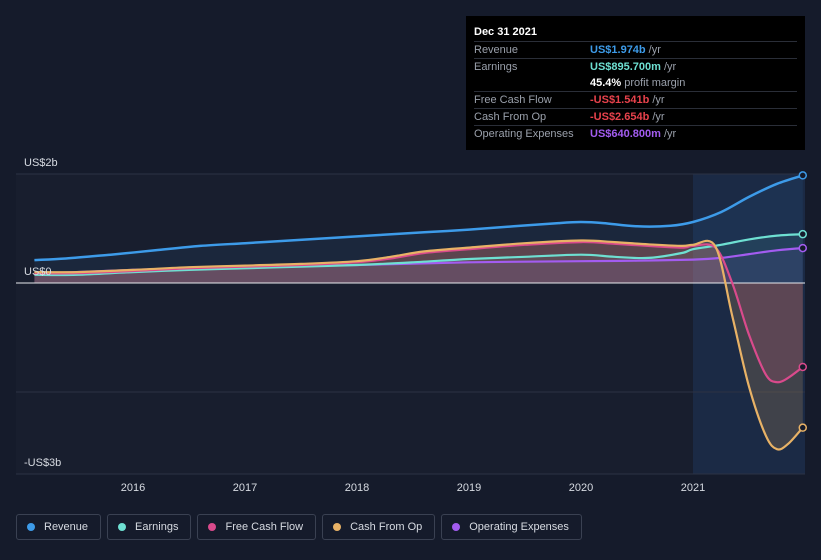 This screenshot has height=560, width=821. What do you see at coordinates (625, 134) in the screenshot?
I see `tooltip-value: US$640.800m` at bounding box center [625, 134].